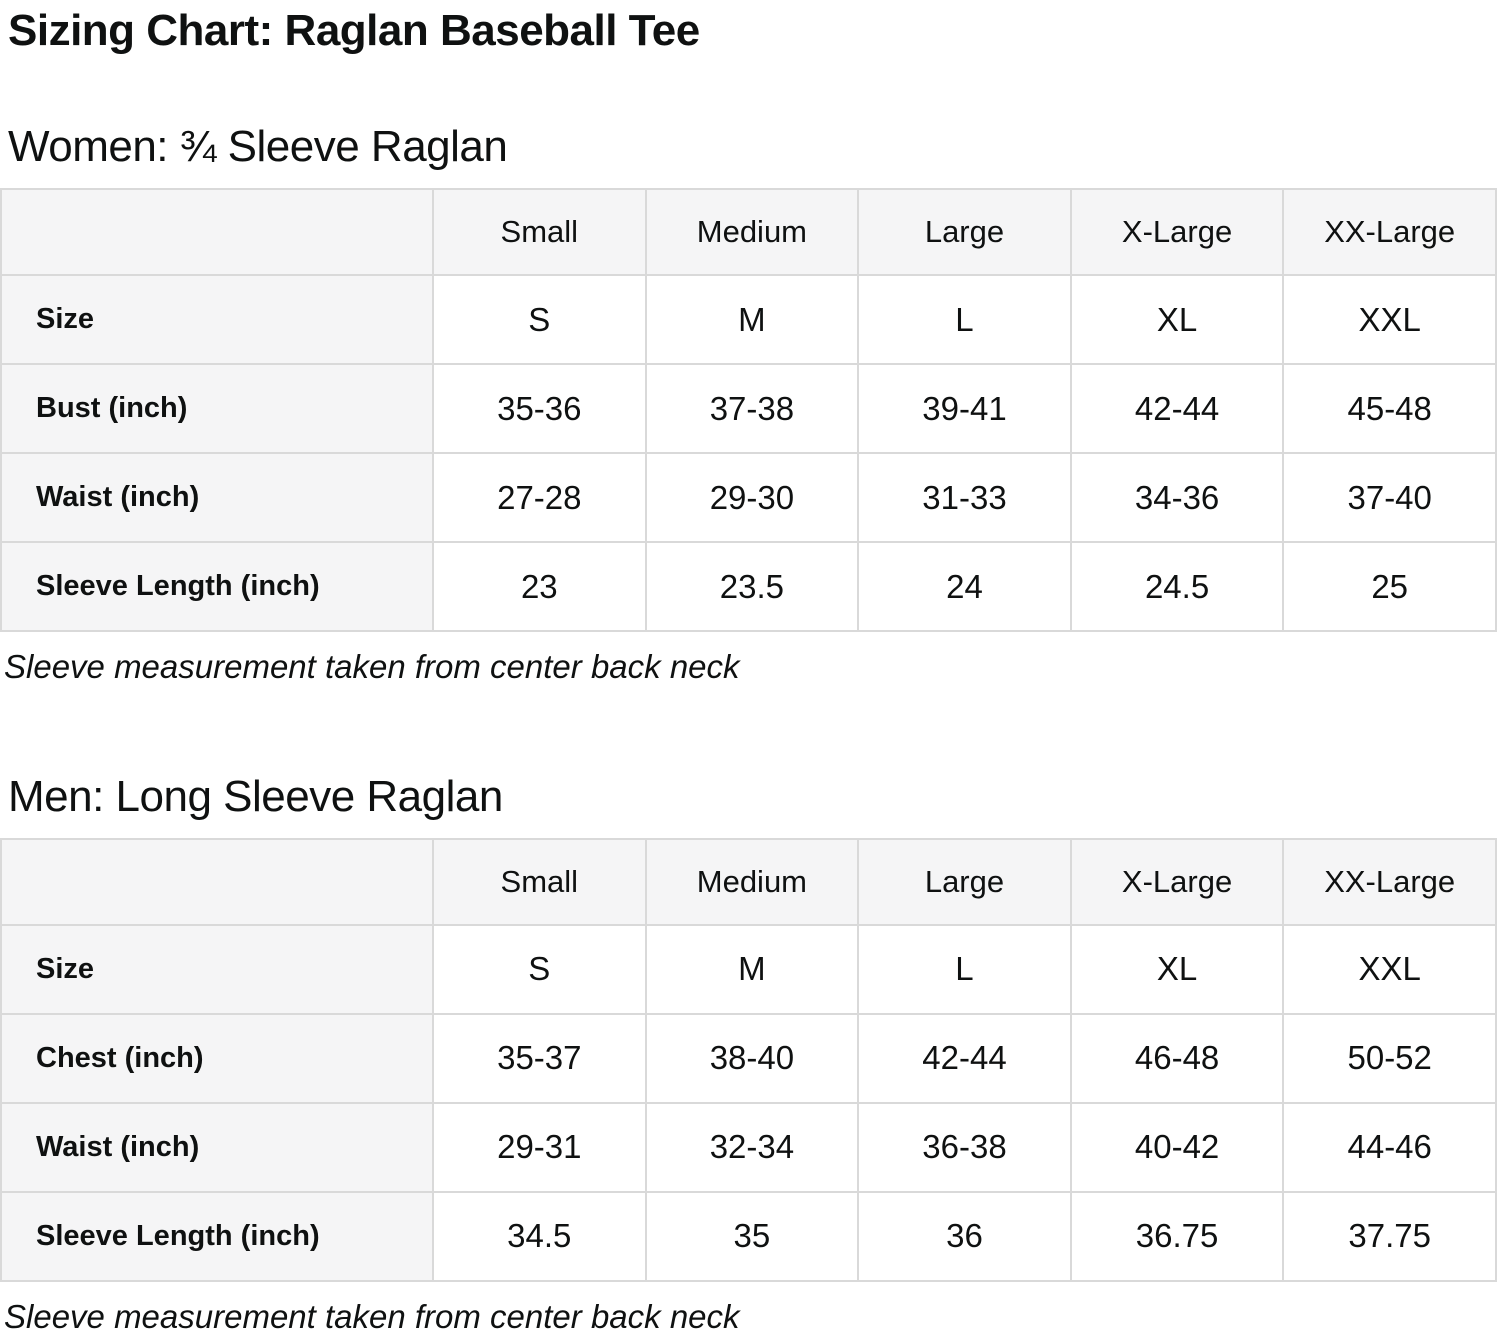 Image resolution: width=1500 pixels, height=1335 pixels. I want to click on value-cell: 37-40, so click(1389, 498).